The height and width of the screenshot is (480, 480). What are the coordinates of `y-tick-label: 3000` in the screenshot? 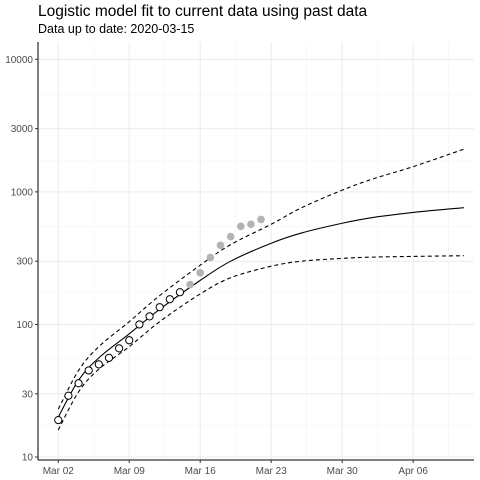 It's located at (22, 129).